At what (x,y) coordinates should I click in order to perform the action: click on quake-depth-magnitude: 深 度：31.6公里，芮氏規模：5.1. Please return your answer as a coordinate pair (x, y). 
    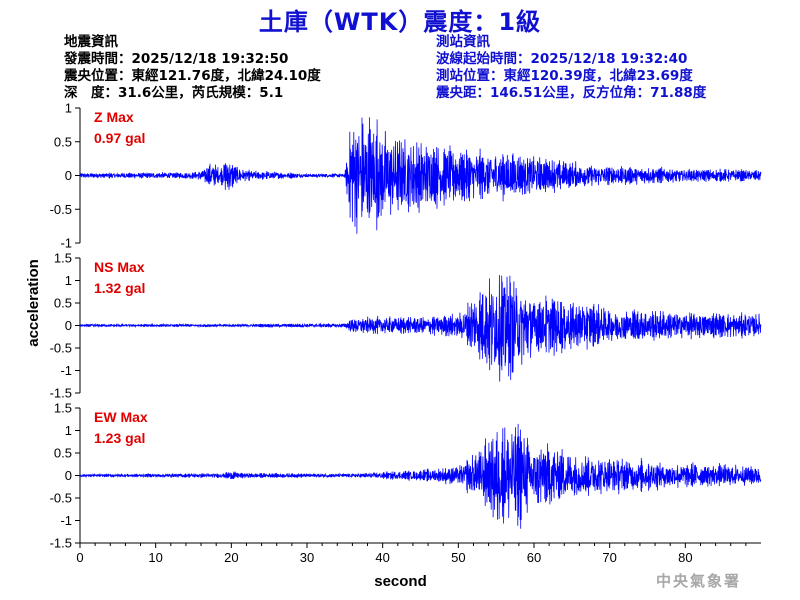
    Looking at the image, I should click on (174, 93).